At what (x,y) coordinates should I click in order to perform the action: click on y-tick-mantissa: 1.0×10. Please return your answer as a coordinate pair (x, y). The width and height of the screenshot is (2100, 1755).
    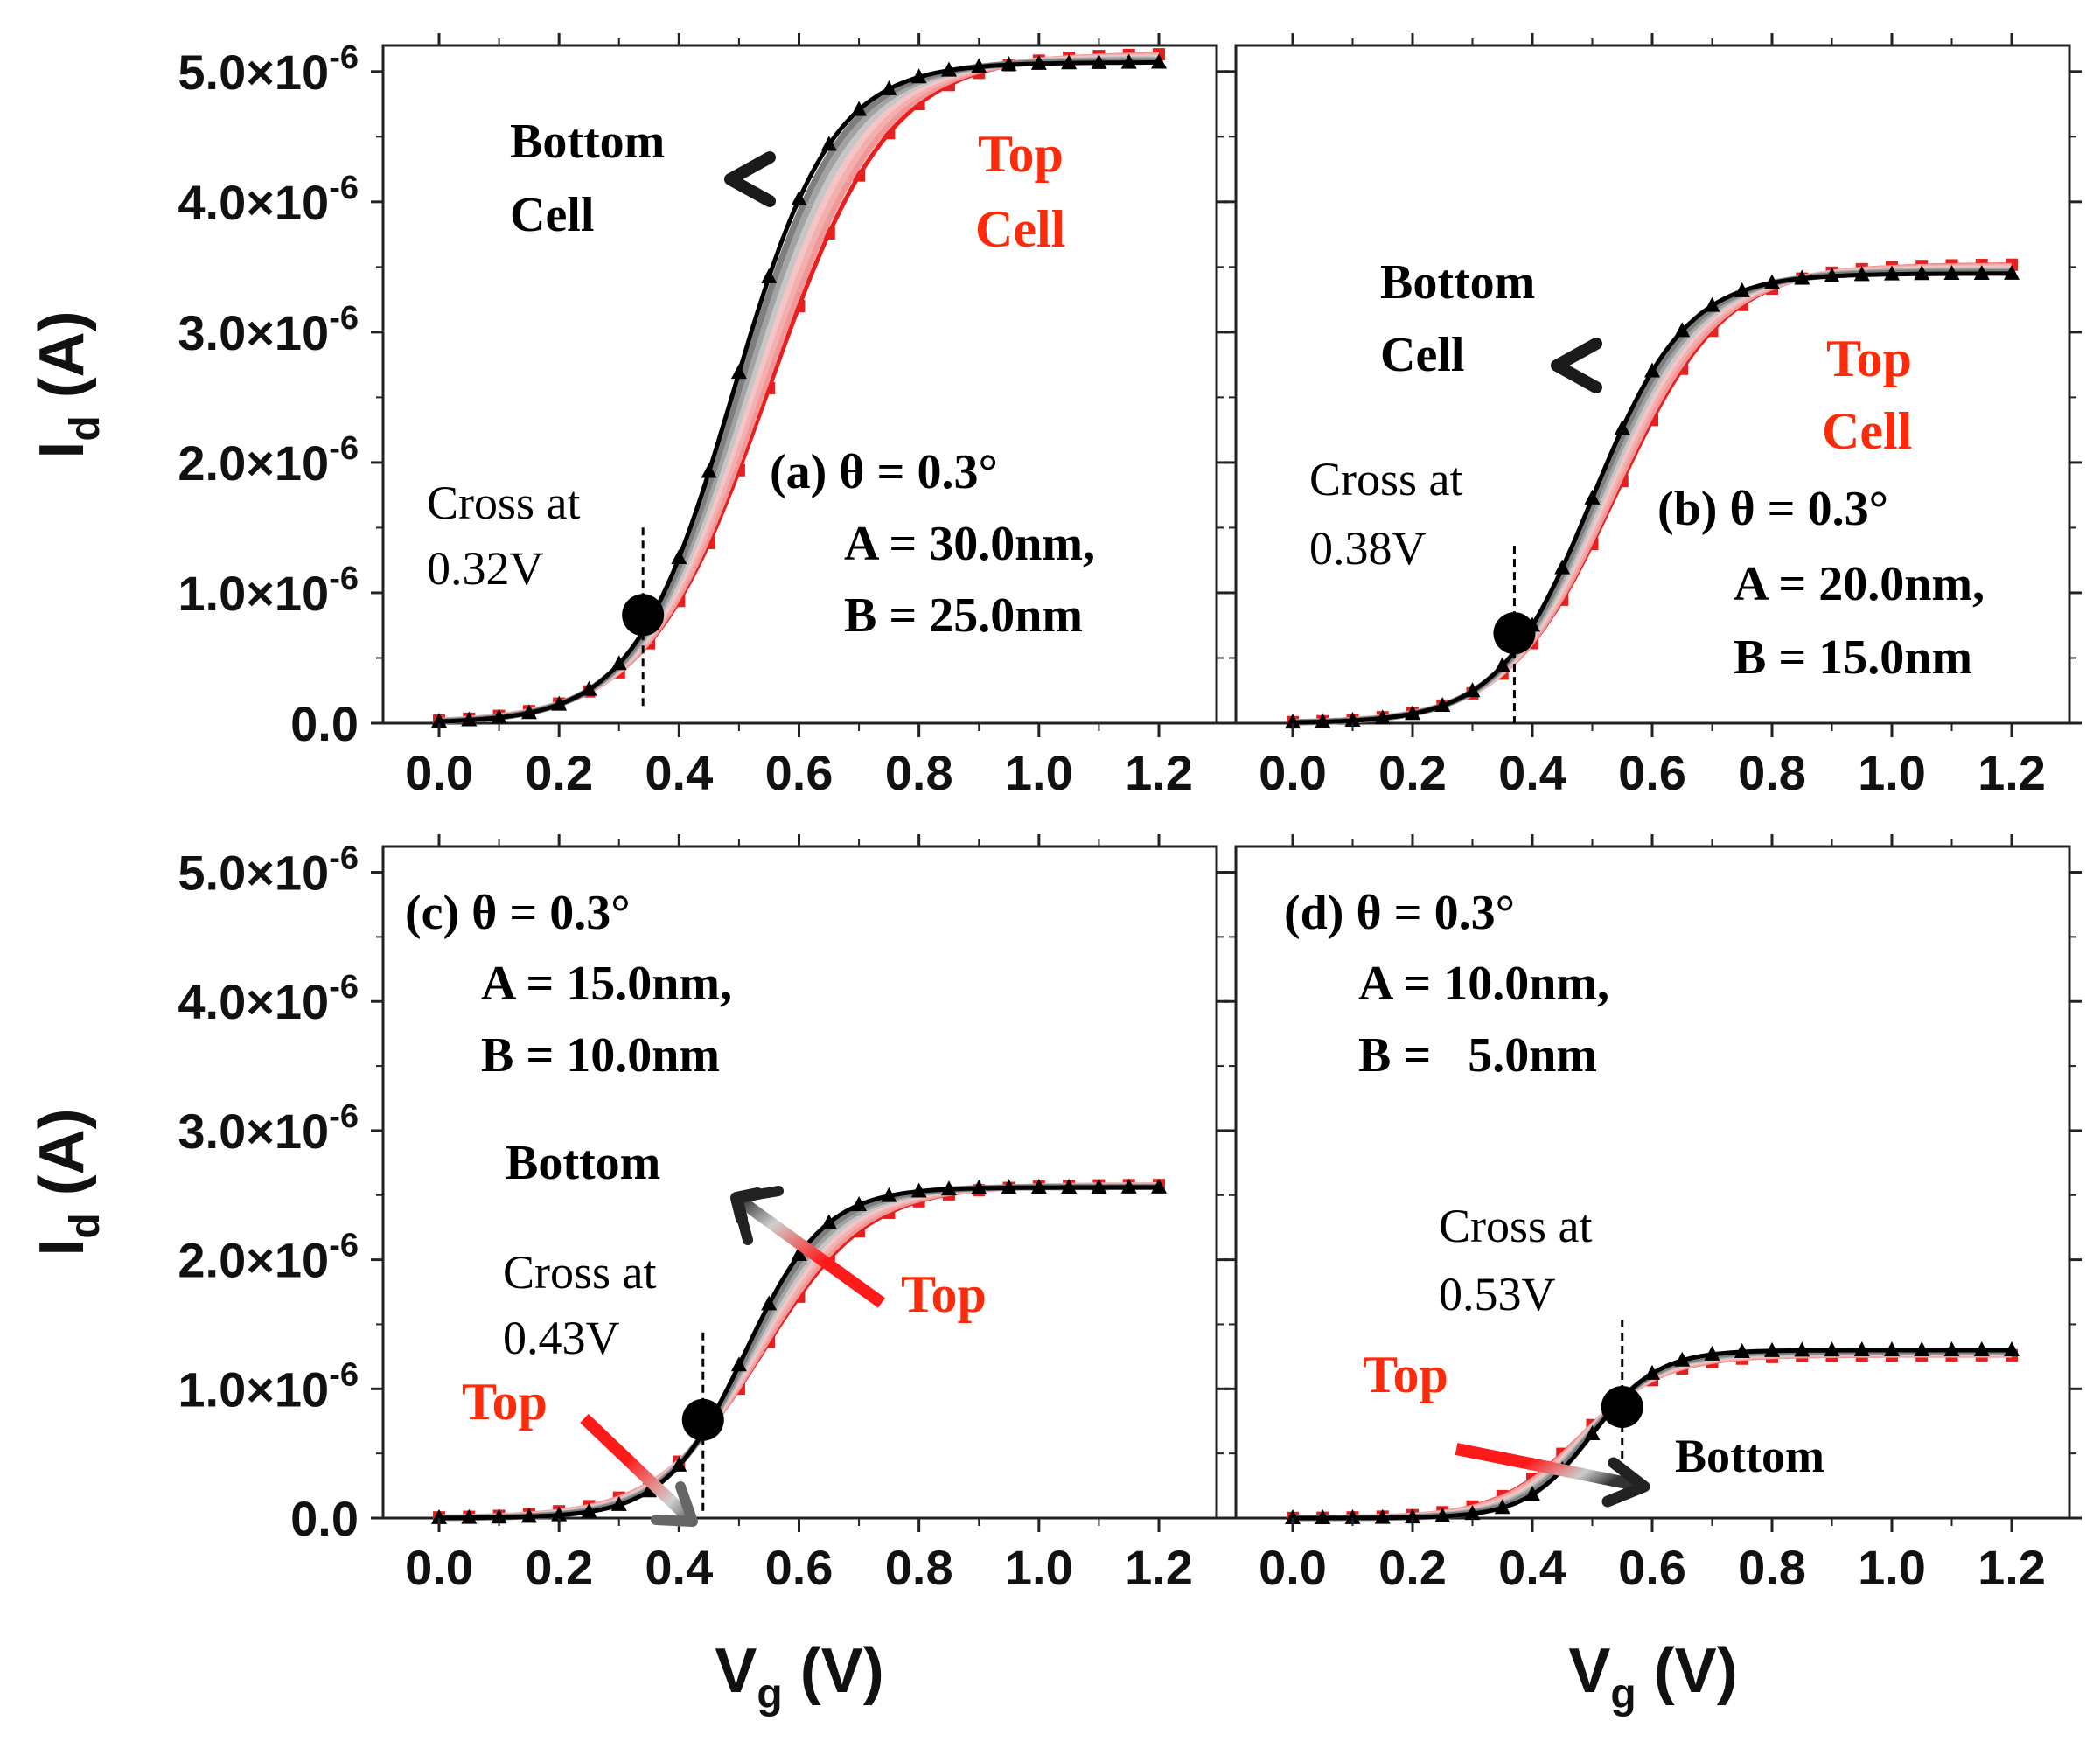
    Looking at the image, I should click on (253, 593).